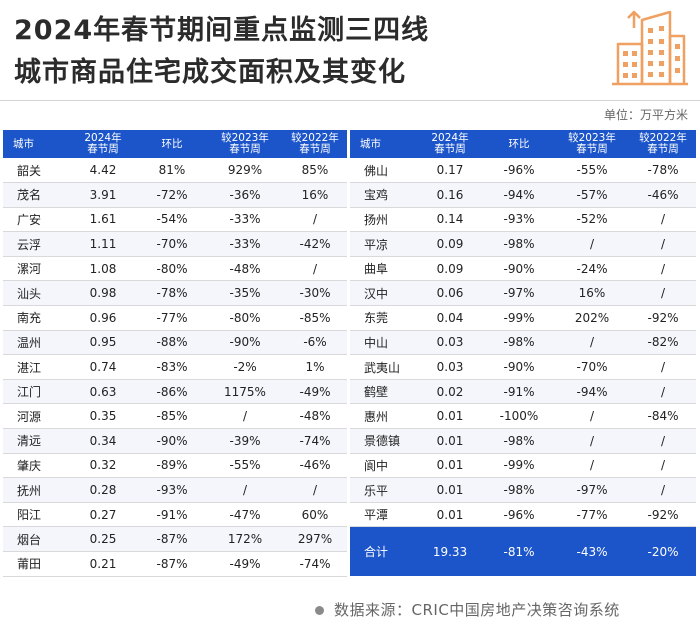  I want to click on cell-left-mom: -77%, so click(172, 318).